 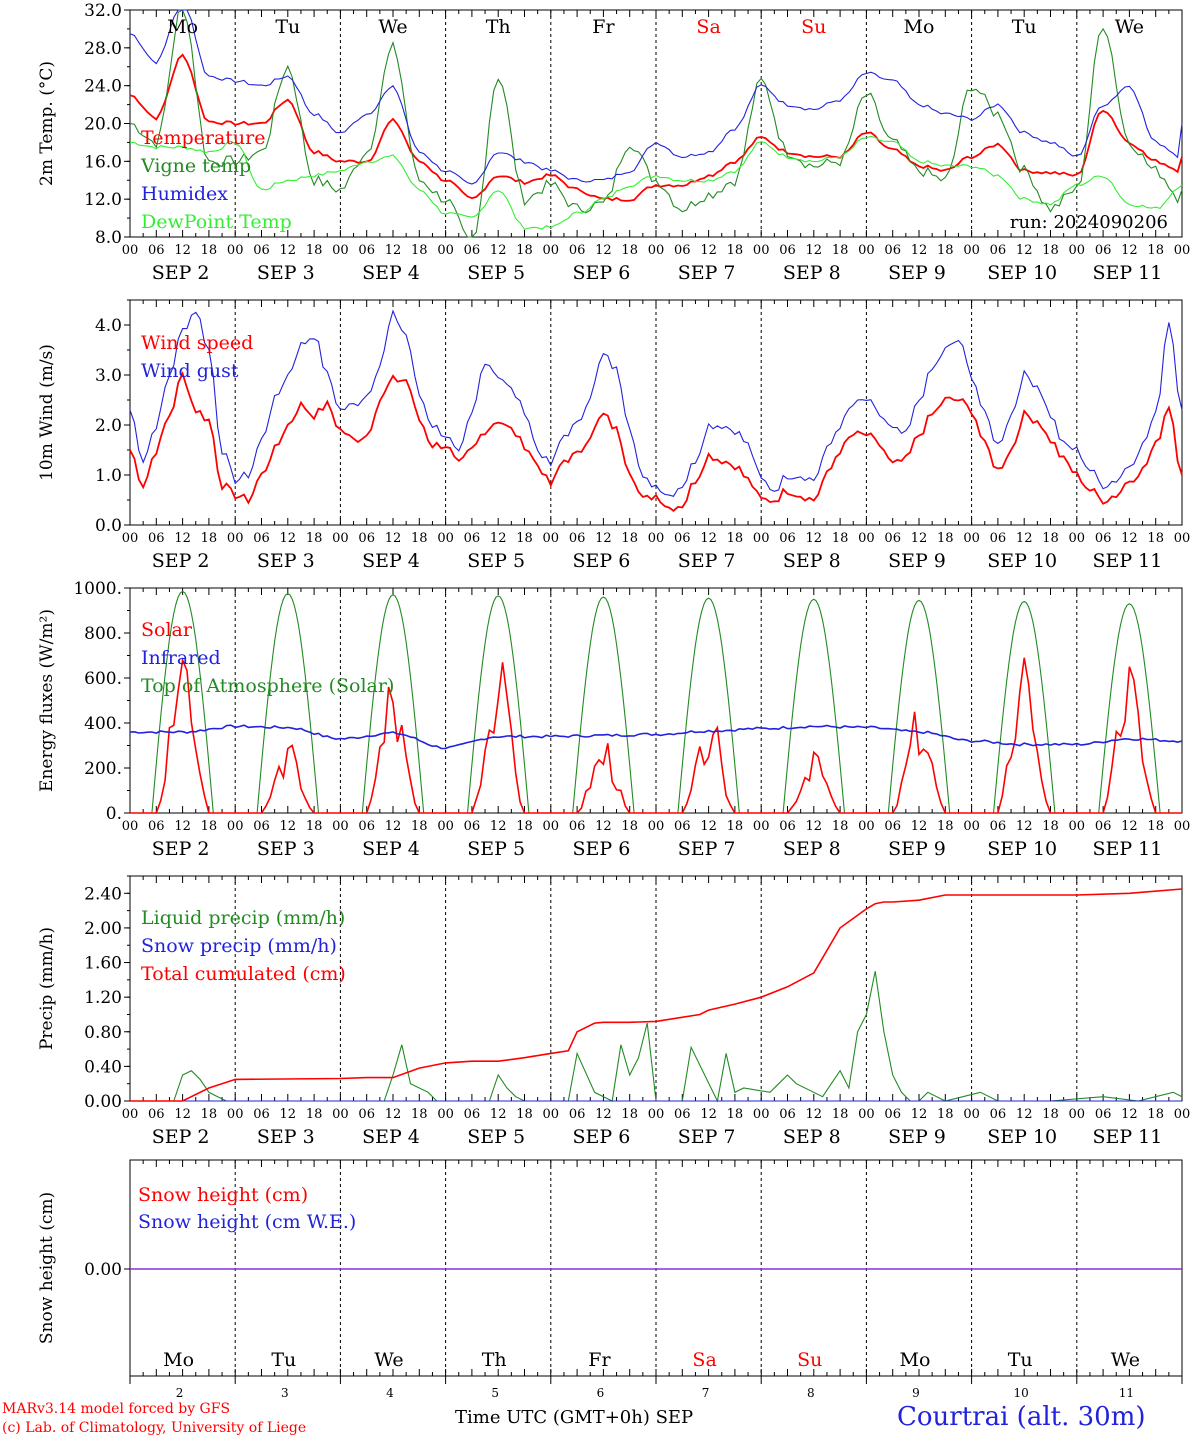 What do you see at coordinates (108, 526) in the screenshot?
I see `y-tick-label: 0.0` at bounding box center [108, 526].